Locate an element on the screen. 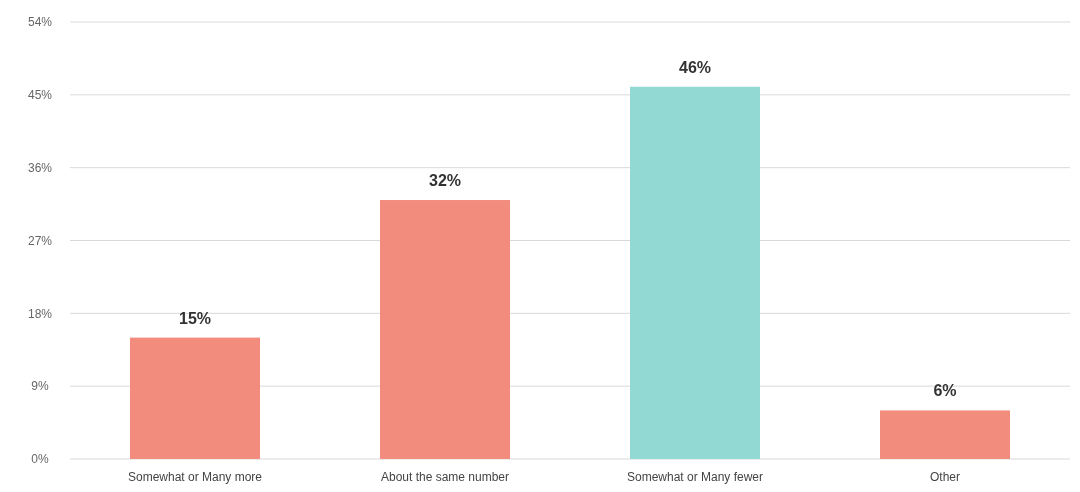 The width and height of the screenshot is (1080, 492). y-tick-label: 45% is located at coordinates (40, 95).